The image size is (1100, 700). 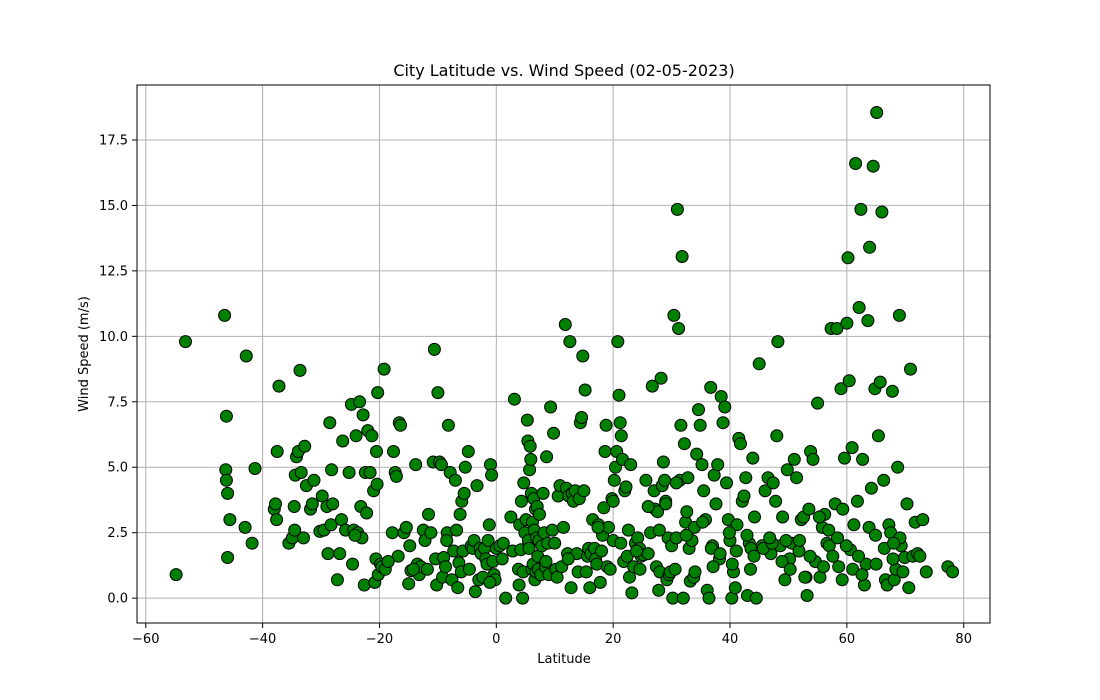 What do you see at coordinates (117, 533) in the screenshot?
I see `y-tick-label: 2.5` at bounding box center [117, 533].